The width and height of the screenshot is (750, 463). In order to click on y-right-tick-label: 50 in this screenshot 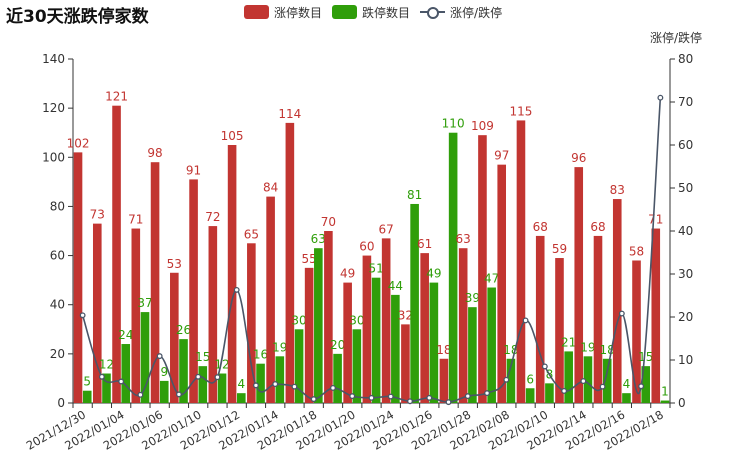, I will do `click(685, 188)`.